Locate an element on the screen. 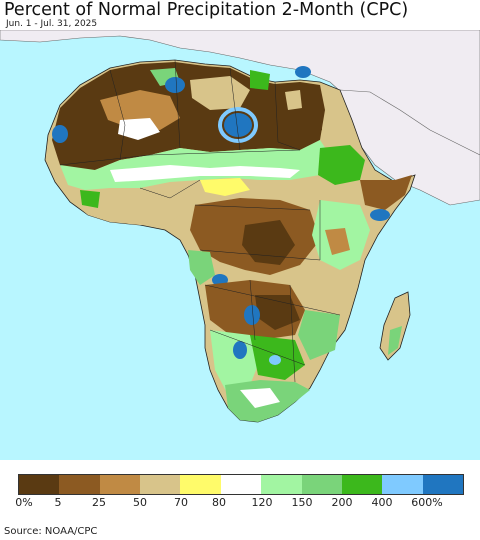 This screenshot has width=480, height=540. kenya-tan is located at coordinates (337, 241).